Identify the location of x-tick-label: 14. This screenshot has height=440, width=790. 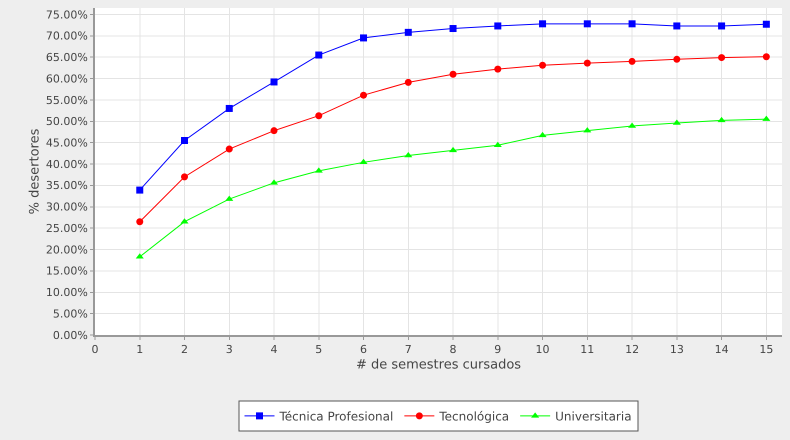
(721, 349).